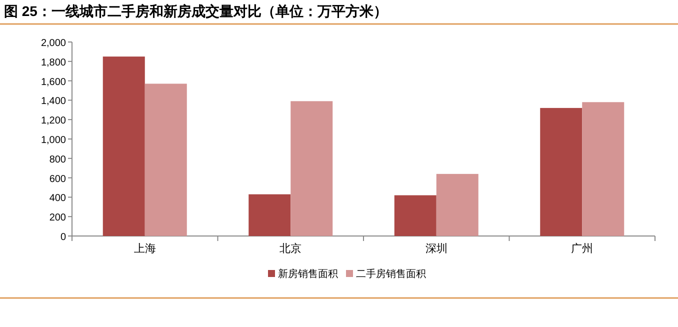 This screenshot has width=678, height=327. What do you see at coordinates (57, 198) in the screenshot?
I see `y-tick-label: 400` at bounding box center [57, 198].